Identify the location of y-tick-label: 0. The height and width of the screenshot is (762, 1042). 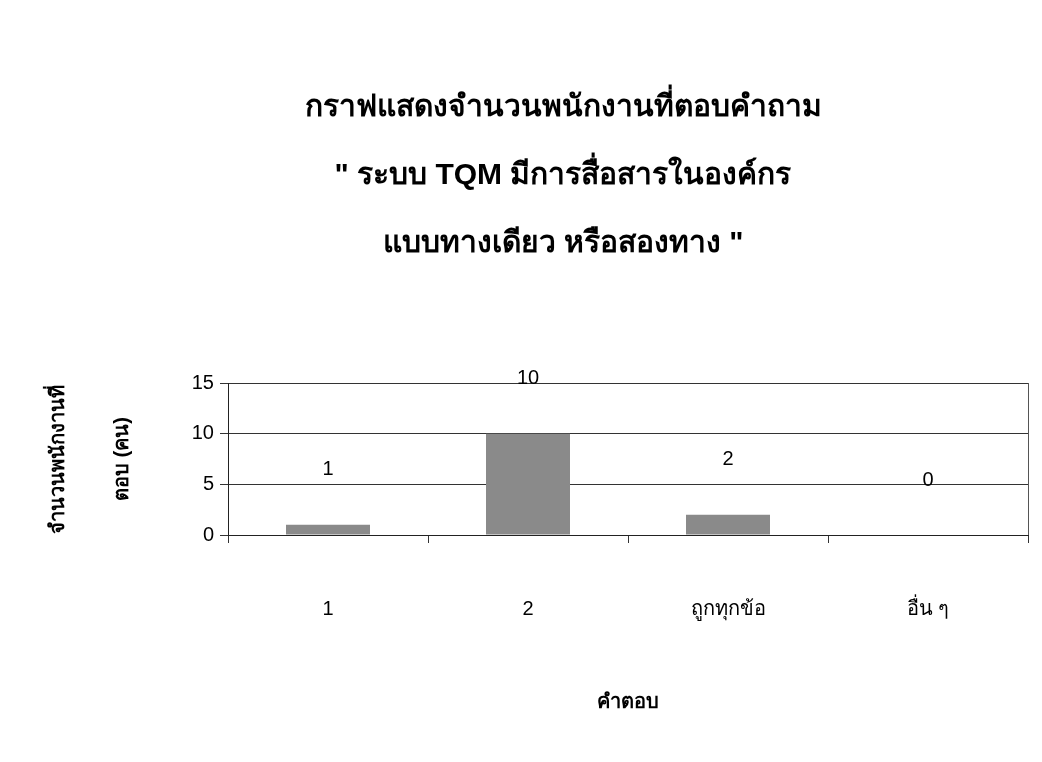
(208, 533).